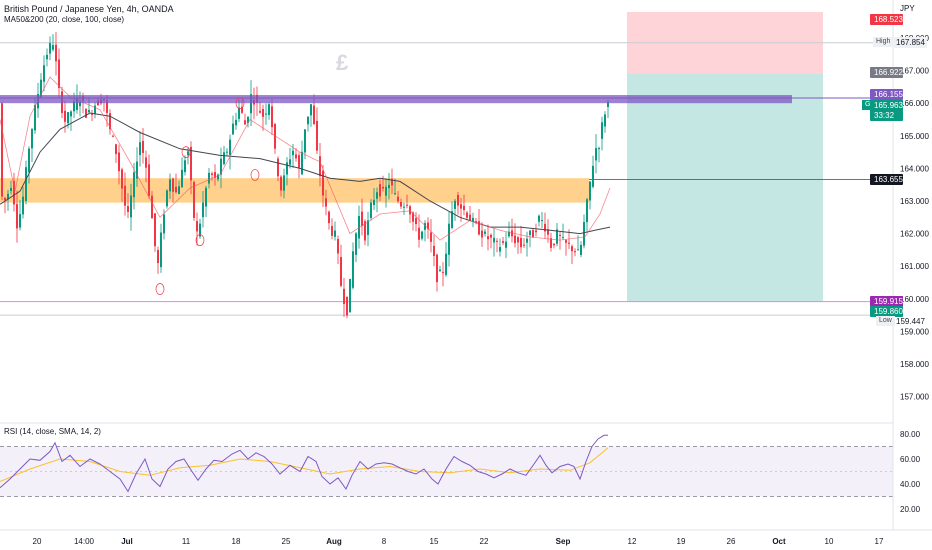 The height and width of the screenshot is (550, 932). Describe the element at coordinates (914, 201) in the screenshot. I see `price-tick-label: 163.000` at that location.